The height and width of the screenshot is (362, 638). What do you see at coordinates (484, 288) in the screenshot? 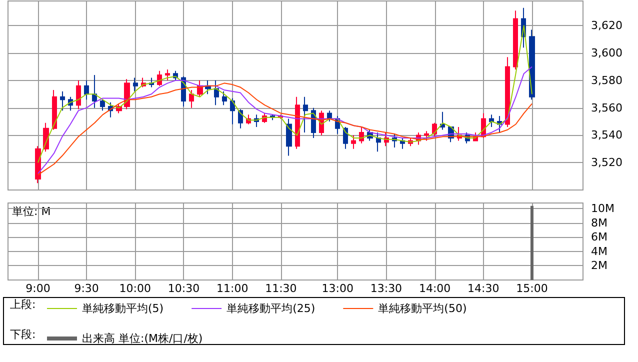
I see `x-tick-label: 14:30` at bounding box center [484, 288].